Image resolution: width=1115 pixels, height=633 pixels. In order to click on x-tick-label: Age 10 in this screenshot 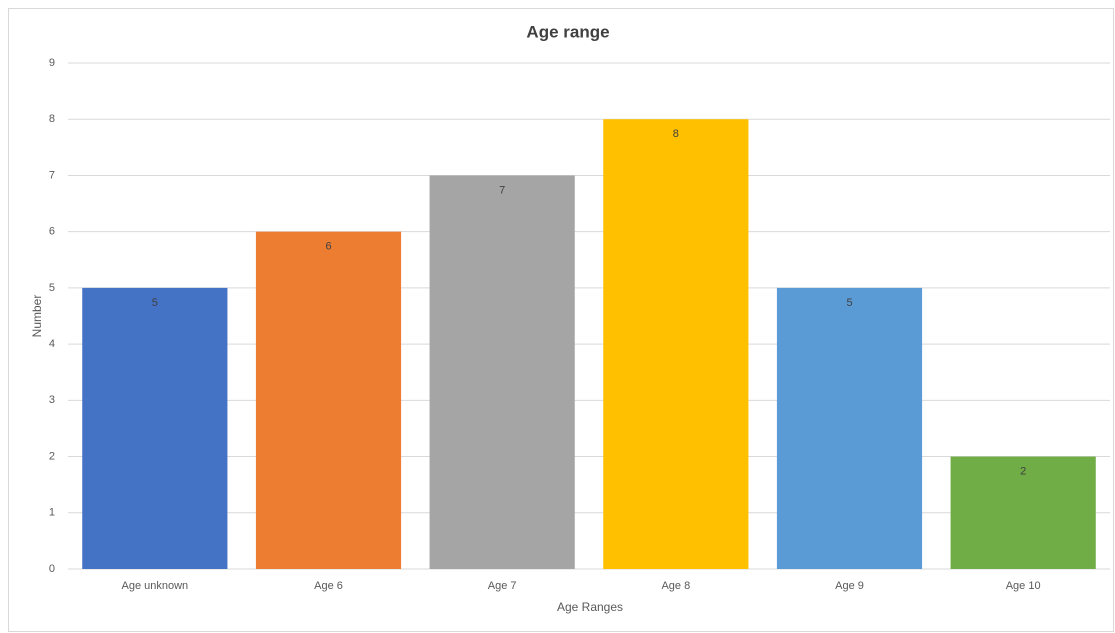, I will do `click(1023, 586)`.